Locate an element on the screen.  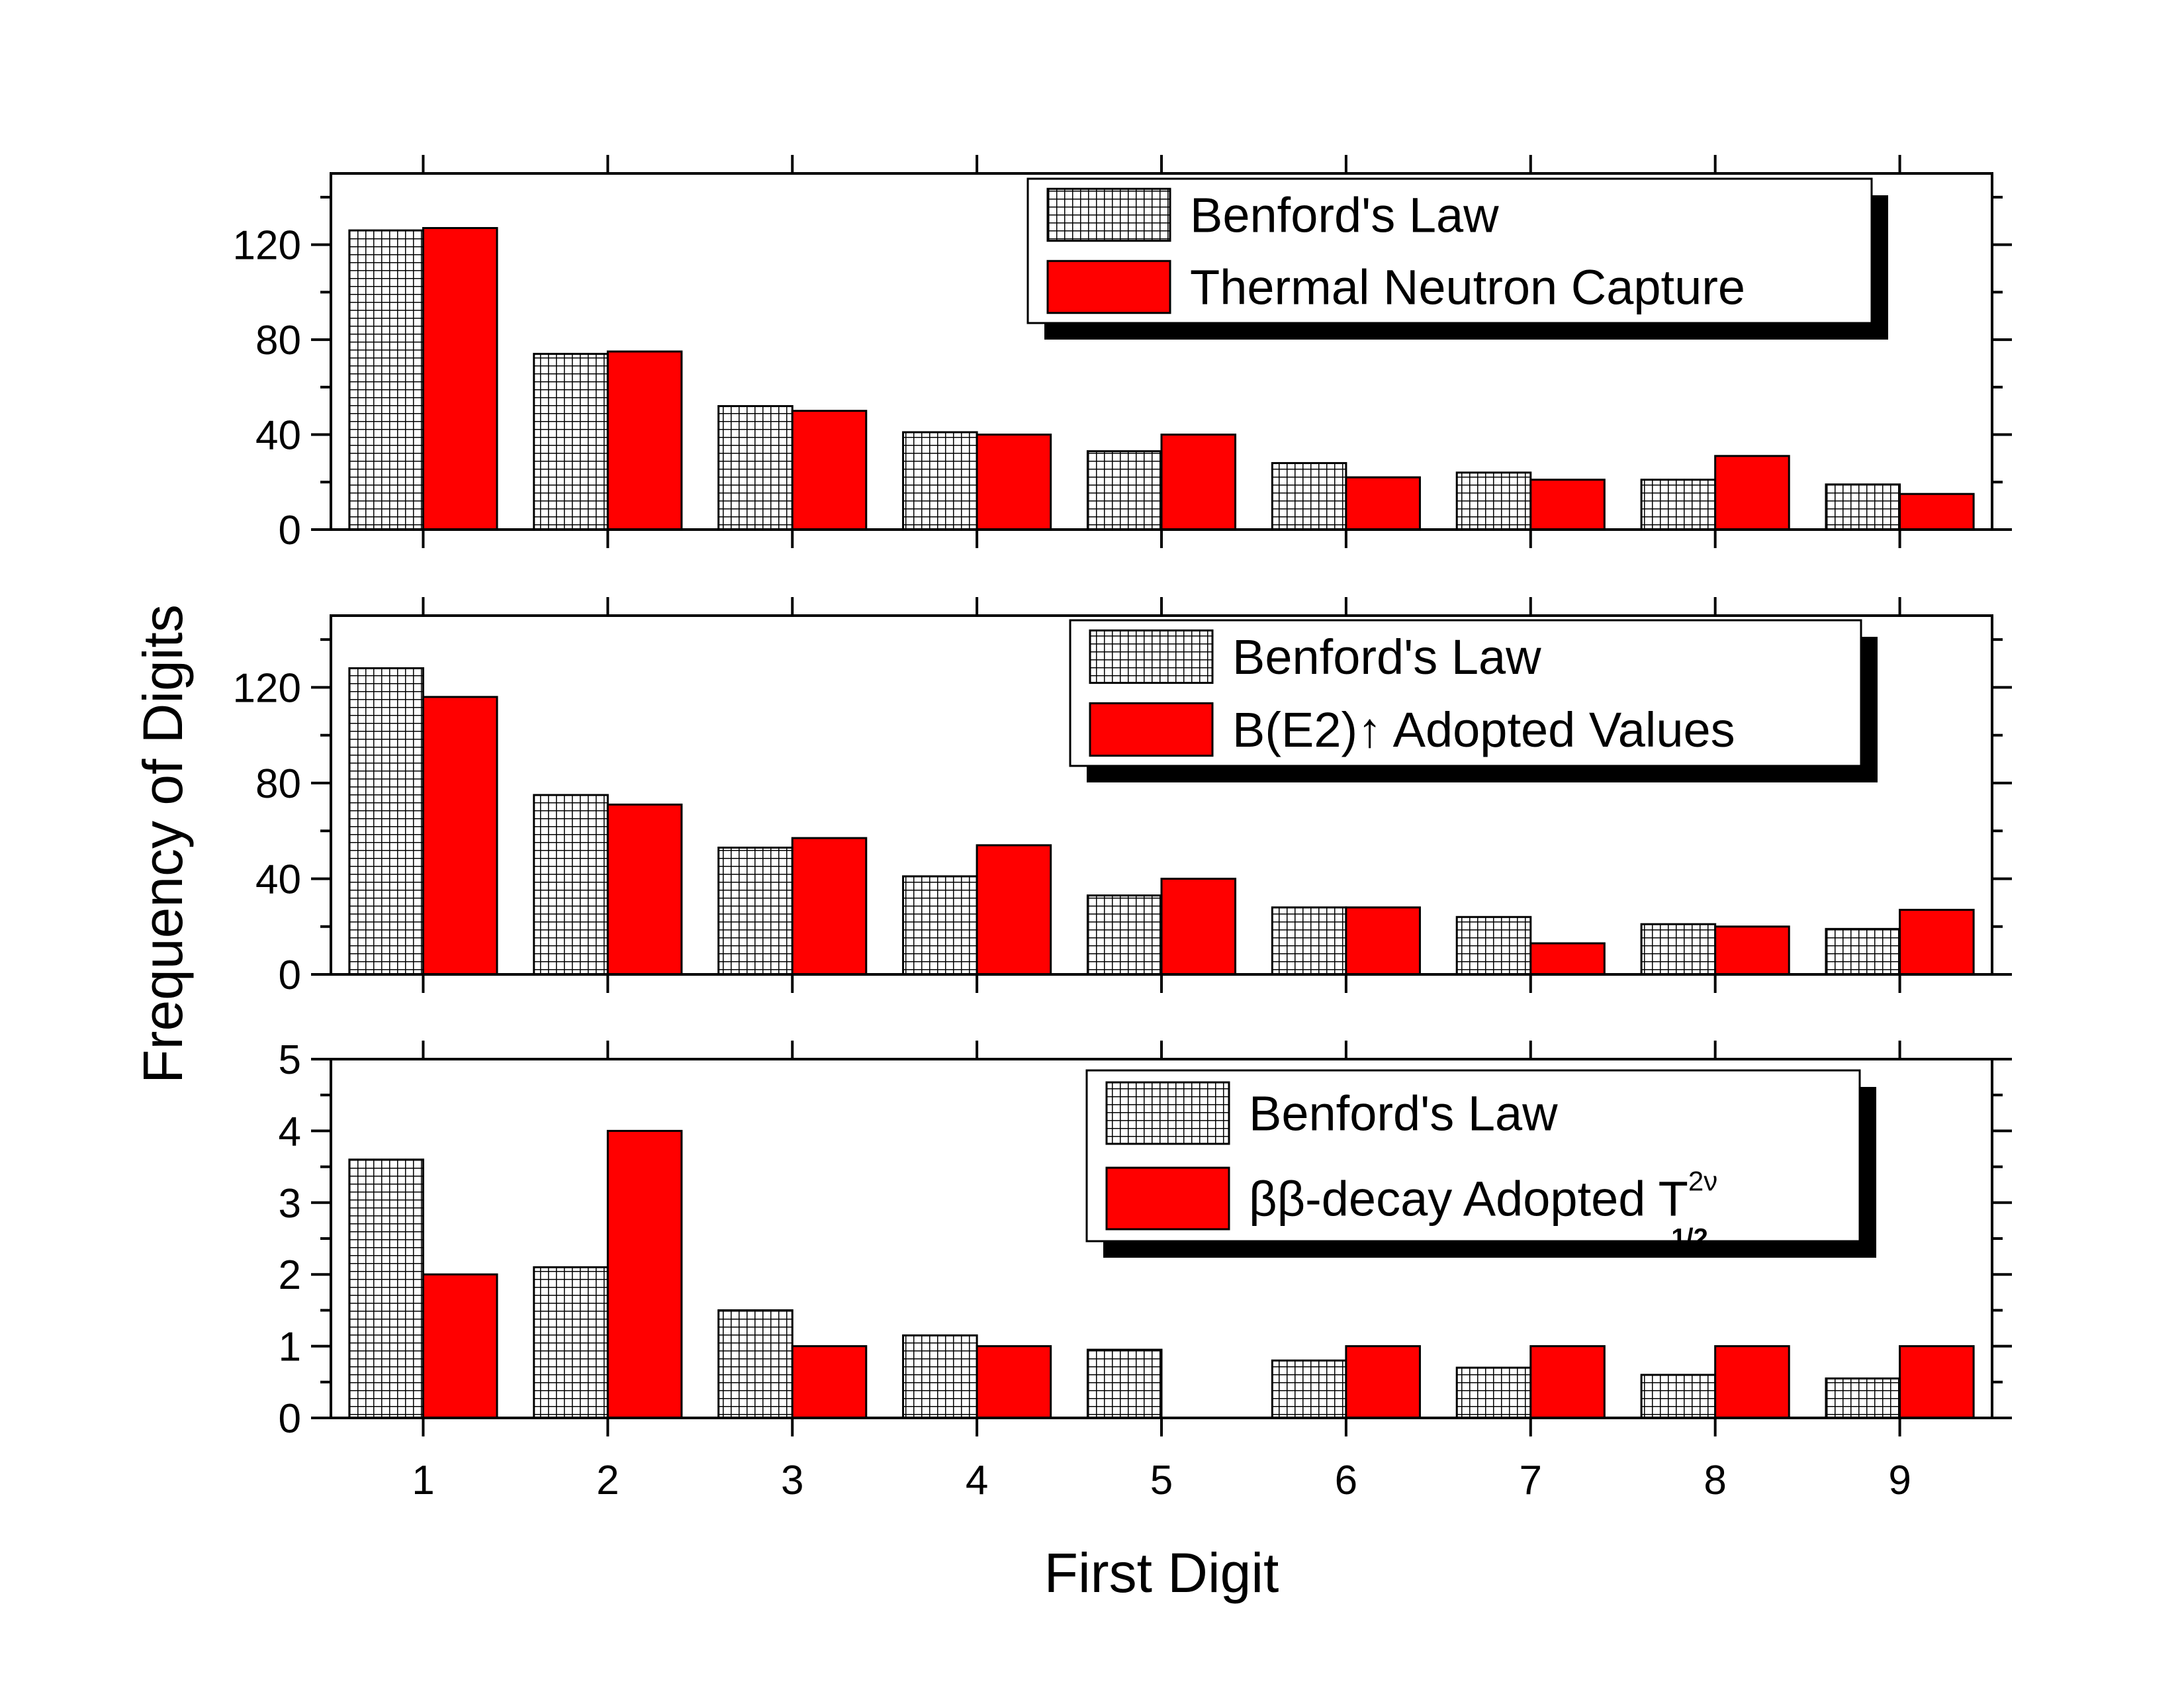
x-tick-label-8: 8 is located at coordinates (1715, 1480).